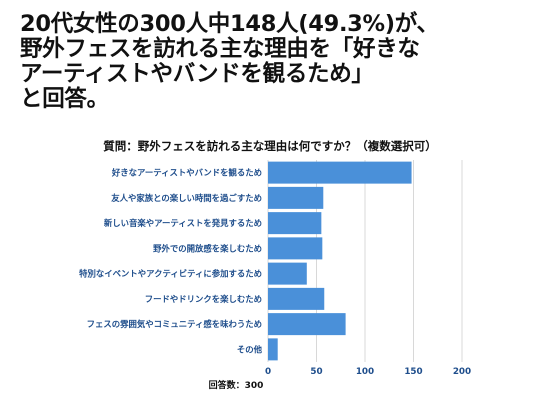 The width and height of the screenshot is (536, 402). I want to click on chart-title: 質問：野外フェスを訪れる主な理由は何ですか？（複数選択可）, so click(270, 146).